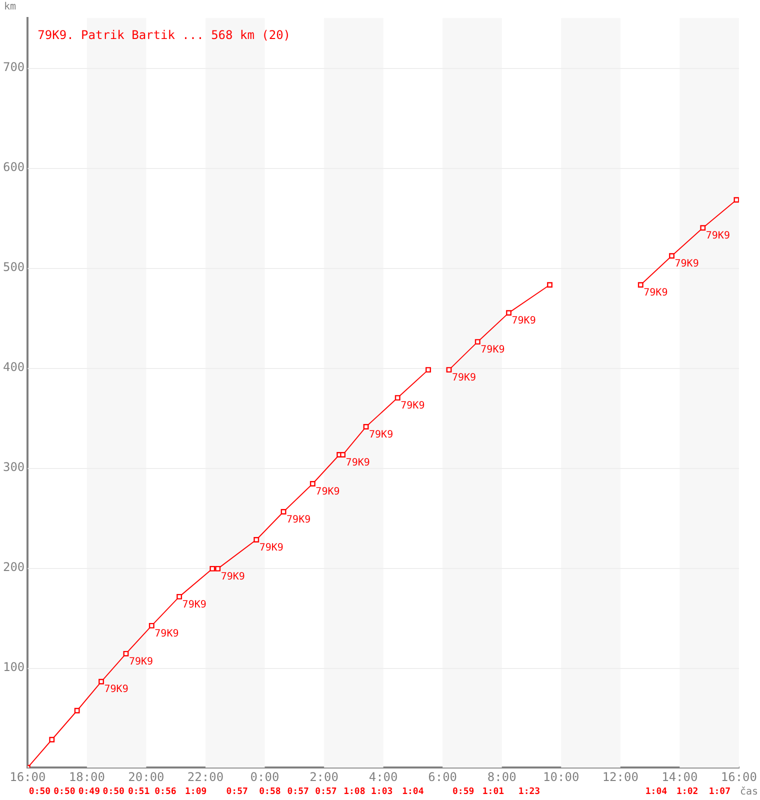  Describe the element at coordinates (13, 67) in the screenshot. I see `y-tick-label: 700` at that location.